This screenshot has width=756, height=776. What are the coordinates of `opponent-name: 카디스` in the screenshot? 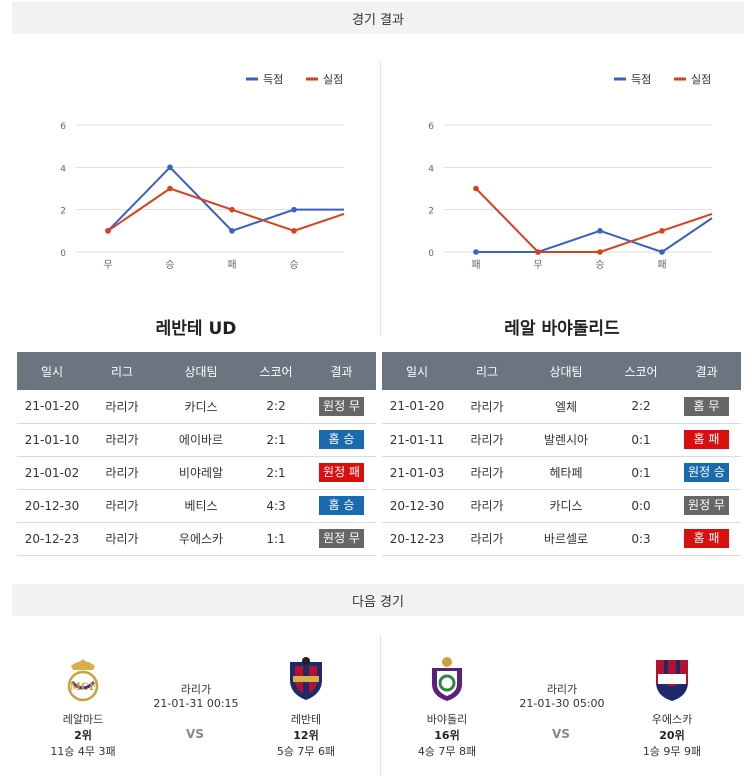 It's located at (201, 407).